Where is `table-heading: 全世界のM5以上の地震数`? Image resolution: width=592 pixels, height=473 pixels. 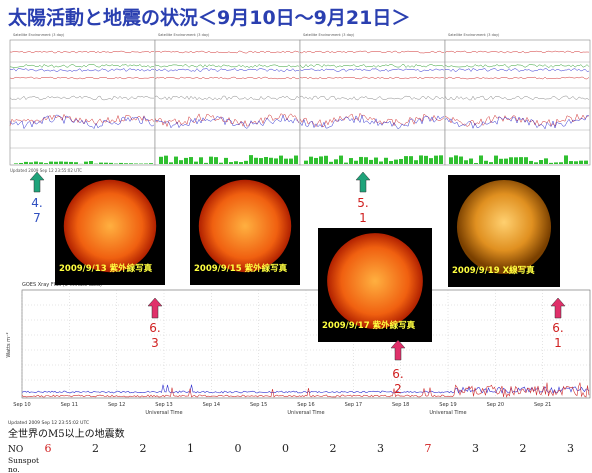 table-heading: 全世界のM5以上の地震数 is located at coordinates (66, 433).